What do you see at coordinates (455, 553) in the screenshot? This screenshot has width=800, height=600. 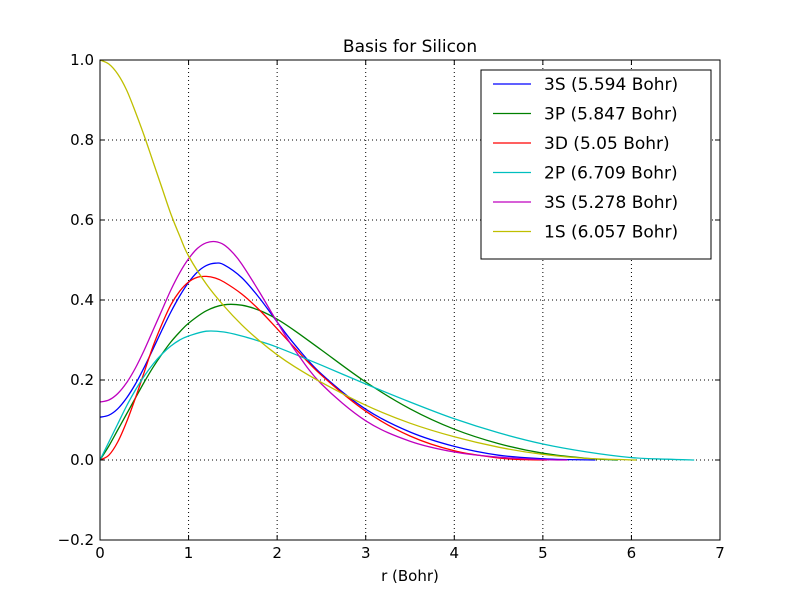 I see `x-tick-label: 4` at bounding box center [455, 553].